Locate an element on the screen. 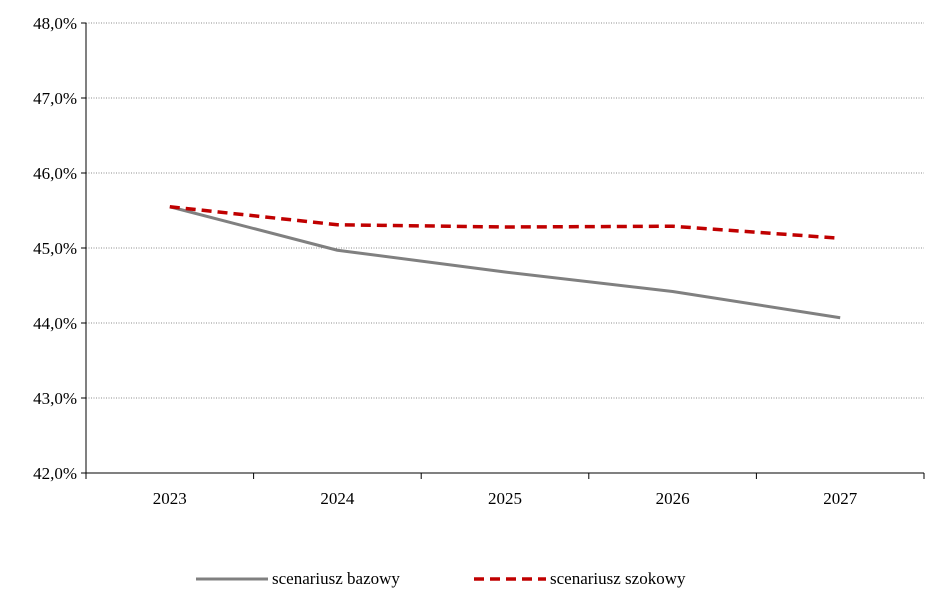 The width and height of the screenshot is (926, 592). y-tick-label: 48,0% is located at coordinates (55, 23).